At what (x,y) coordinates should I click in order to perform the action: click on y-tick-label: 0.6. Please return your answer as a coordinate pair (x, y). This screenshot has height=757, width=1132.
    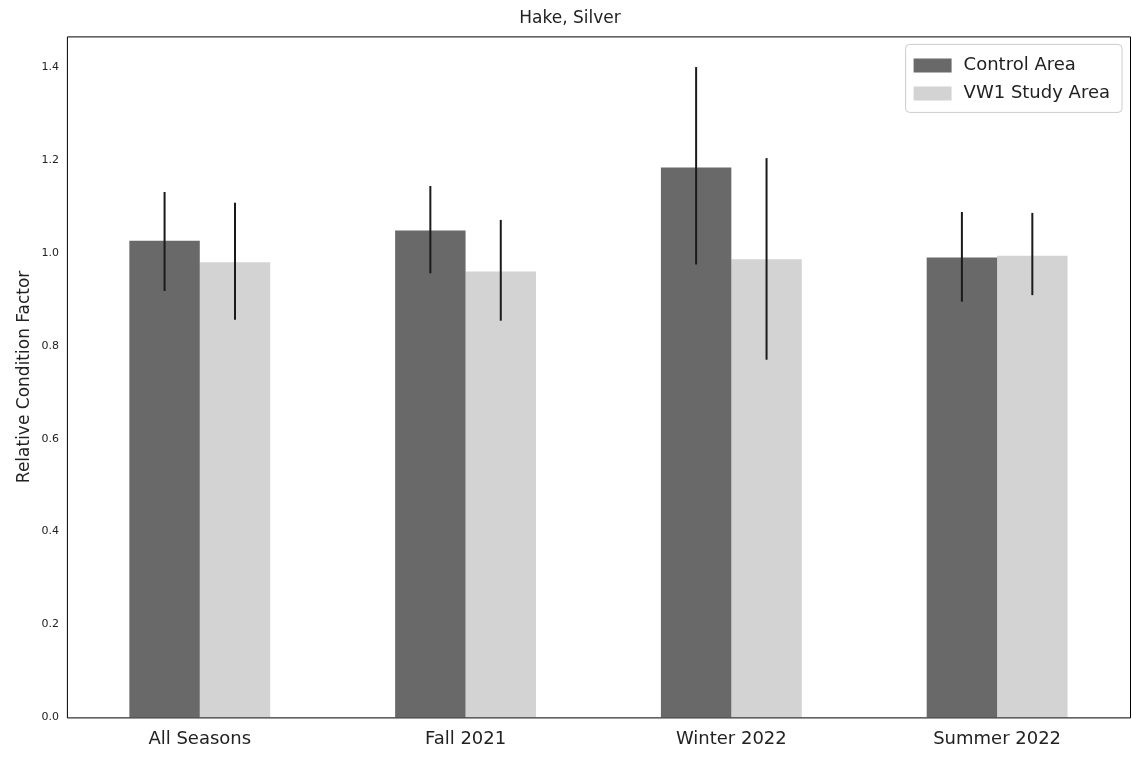
    Looking at the image, I should click on (50, 438).